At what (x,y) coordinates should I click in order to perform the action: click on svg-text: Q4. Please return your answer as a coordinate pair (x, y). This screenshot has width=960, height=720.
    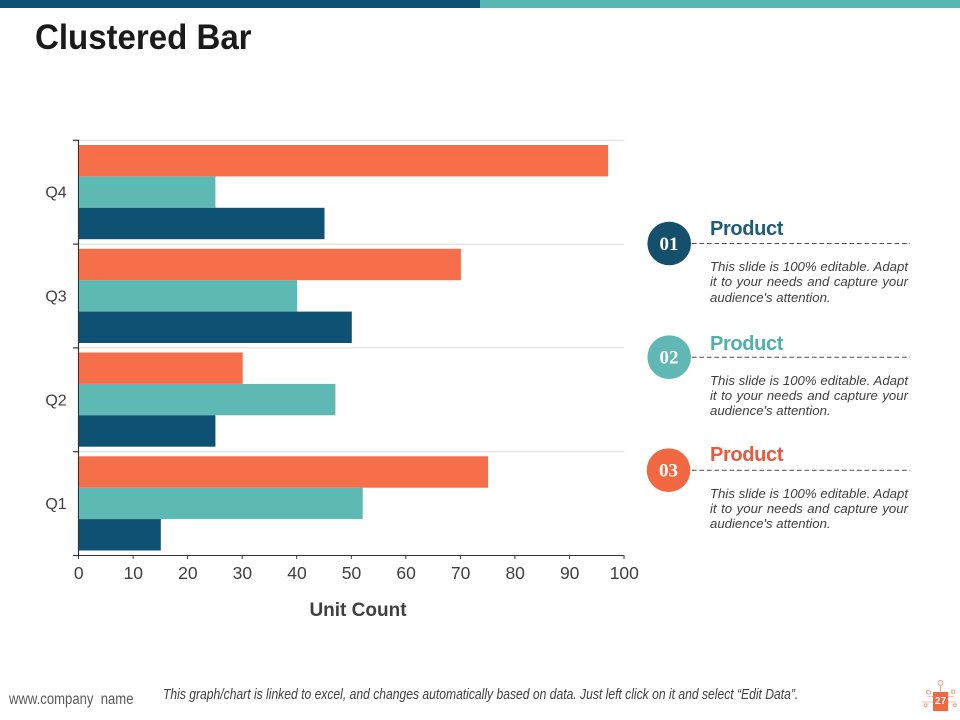
    Looking at the image, I should click on (55, 193).